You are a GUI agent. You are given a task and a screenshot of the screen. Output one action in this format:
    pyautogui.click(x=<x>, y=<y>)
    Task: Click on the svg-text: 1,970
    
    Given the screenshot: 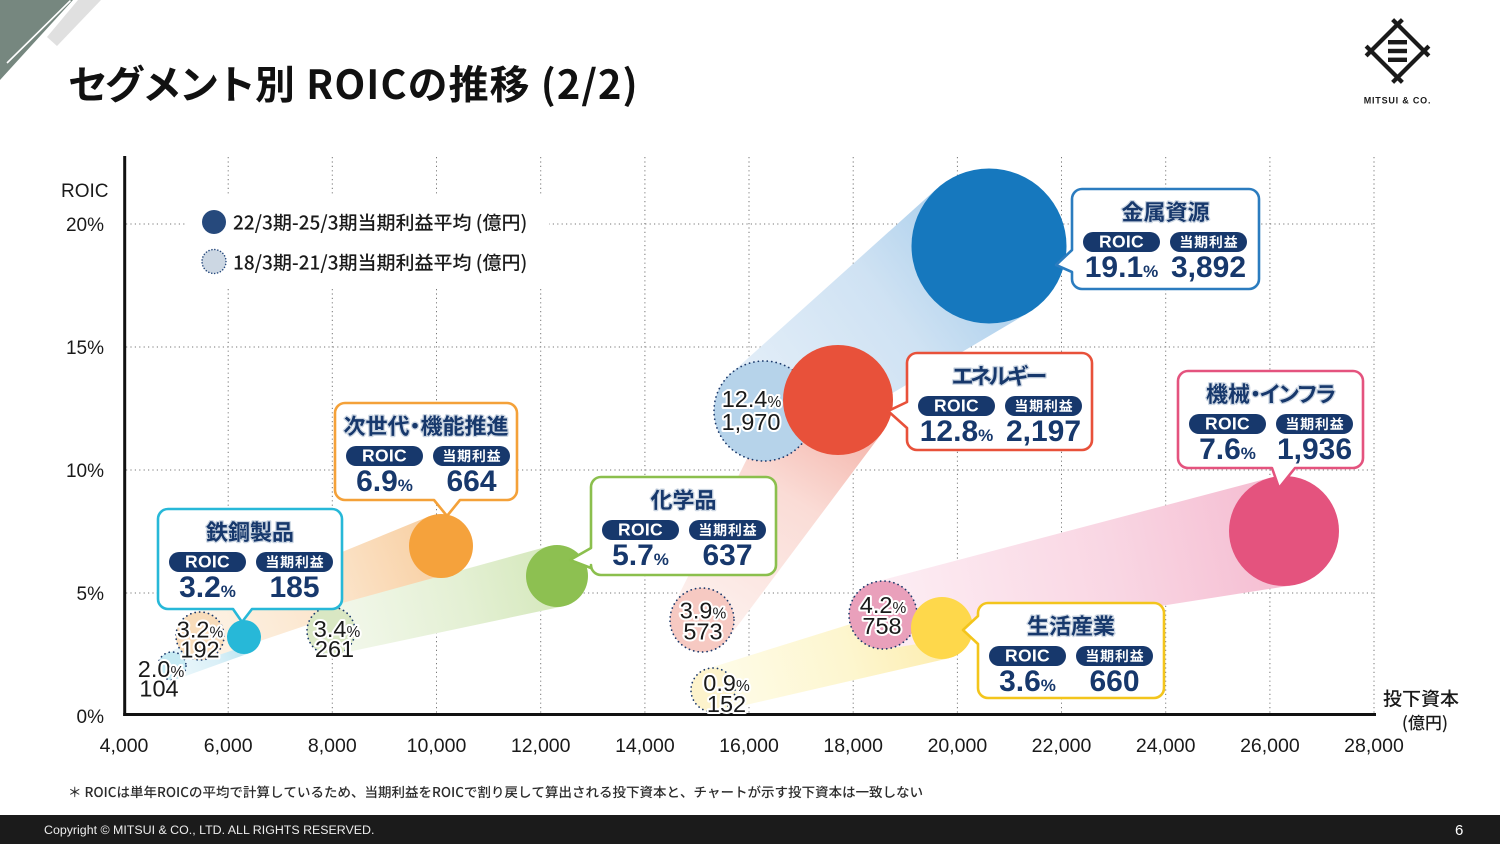 What is the action you would take?
    pyautogui.click(x=751, y=422)
    